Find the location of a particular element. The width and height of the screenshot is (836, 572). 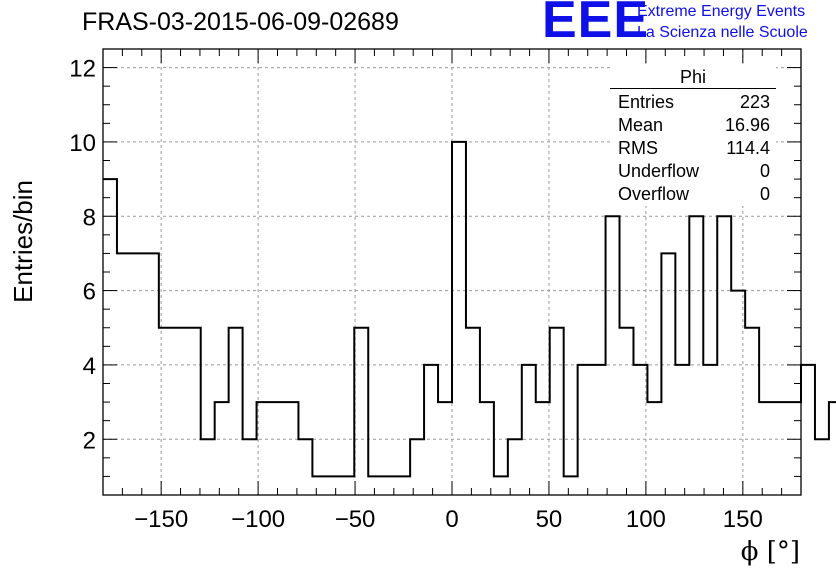

stats-row-rms: RMS 114.4 is located at coordinates (693, 148).